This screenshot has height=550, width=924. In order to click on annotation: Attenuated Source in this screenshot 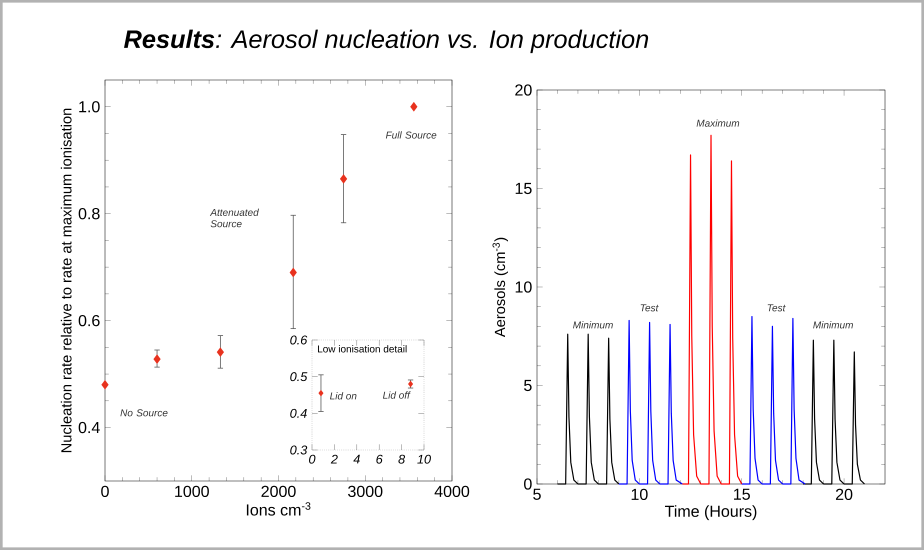, I will do `click(234, 218)`.